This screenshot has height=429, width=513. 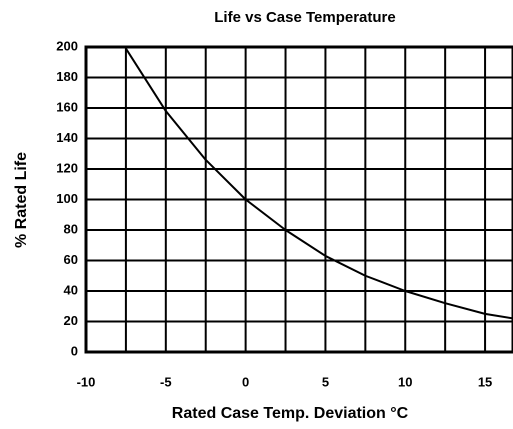 What do you see at coordinates (304, 17) in the screenshot?
I see `chart-title: Life vs Case Temperature` at bounding box center [304, 17].